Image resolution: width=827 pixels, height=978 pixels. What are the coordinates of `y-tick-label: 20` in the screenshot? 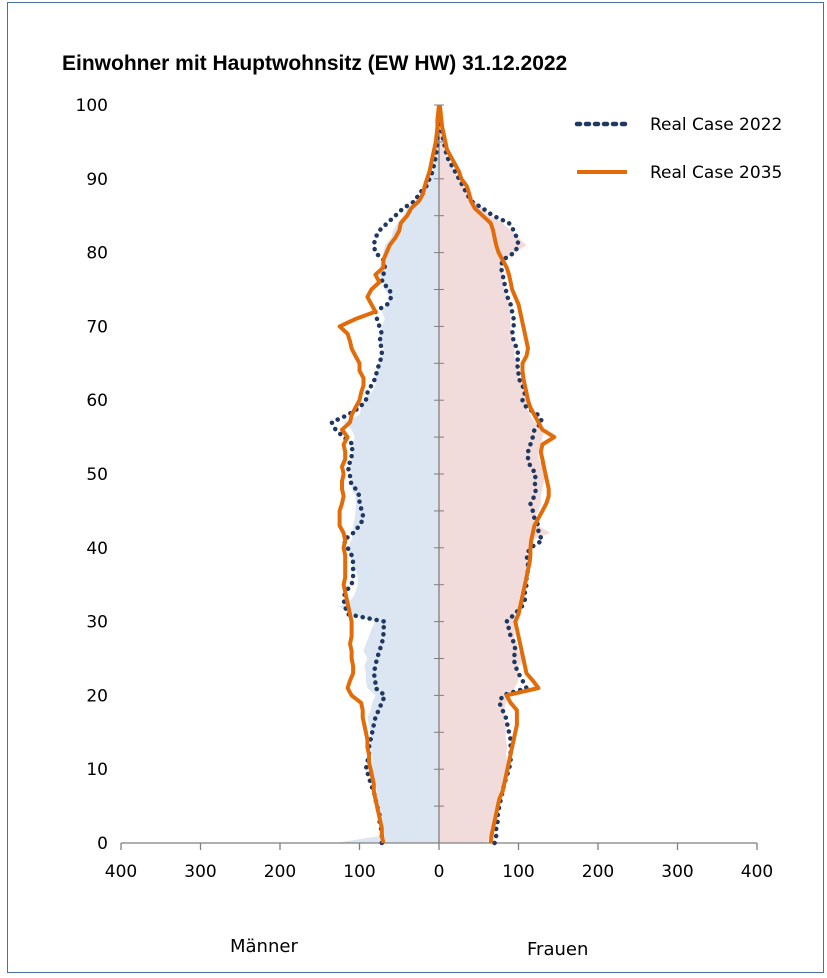 It's located at (97, 696).